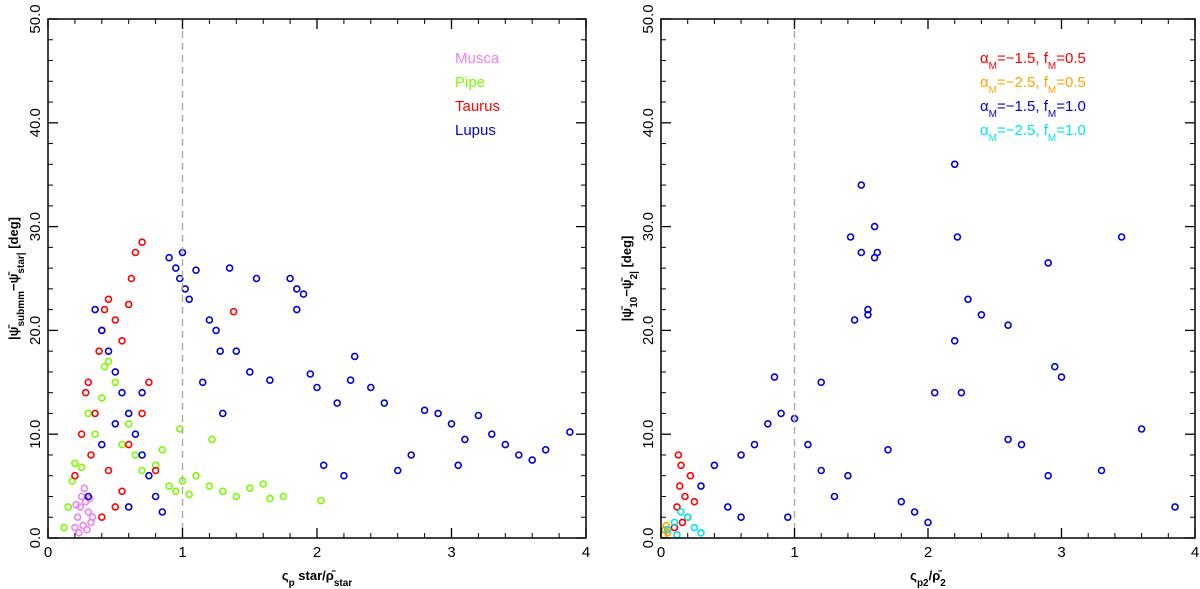  I want to click on right-legend-entry: αM=−1.5, fM=1.0, so click(1033, 109).